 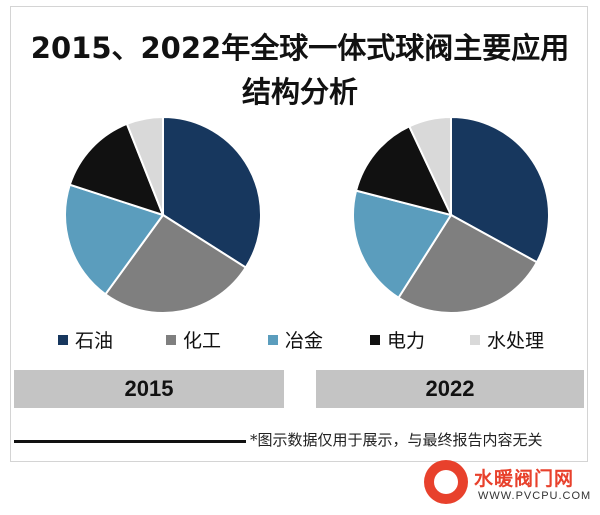 I want to click on legend-swatch-metallurgy, so click(x=273, y=339).